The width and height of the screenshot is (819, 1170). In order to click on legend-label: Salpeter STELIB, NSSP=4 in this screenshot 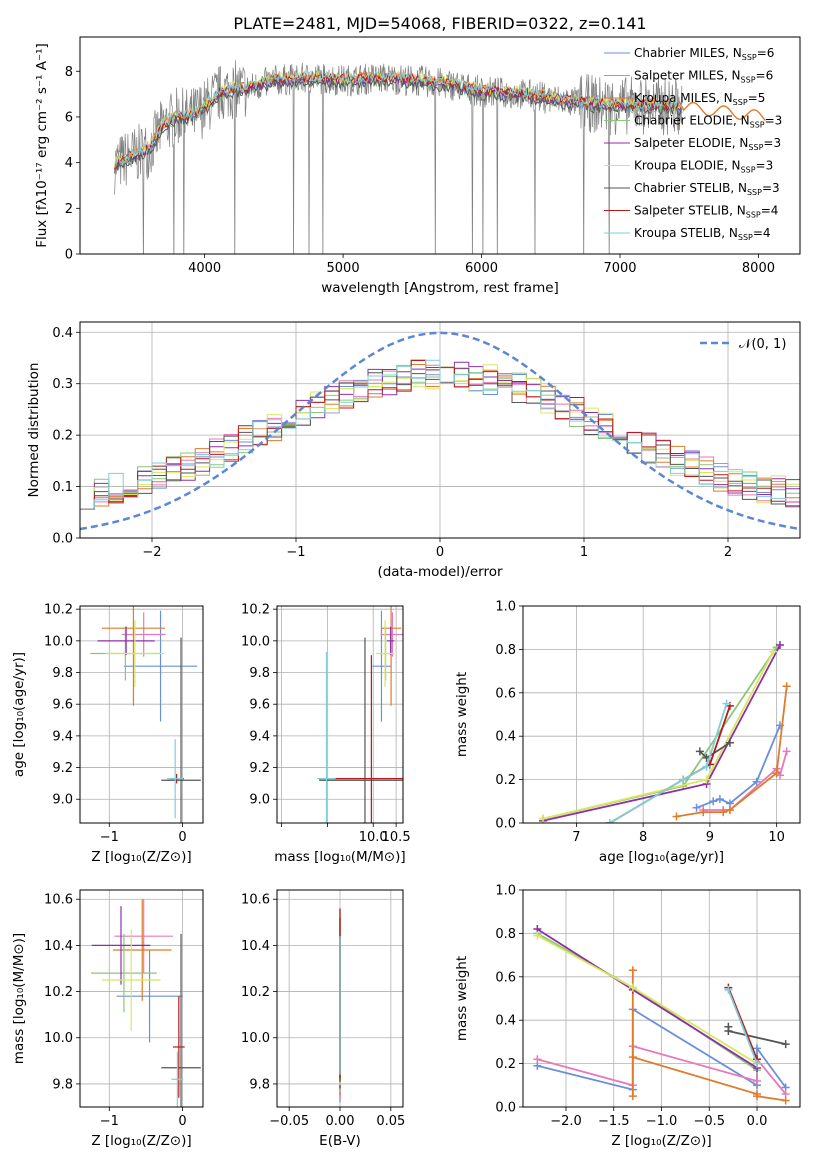, I will do `click(706, 212)`.